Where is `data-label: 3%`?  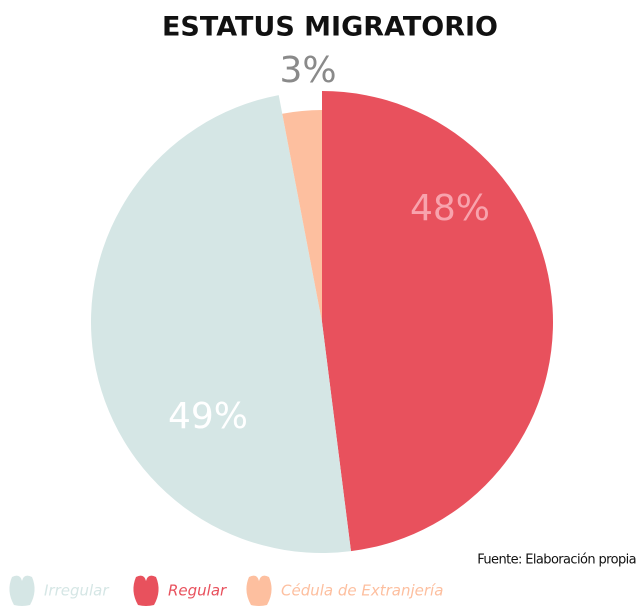 data-label: 3% is located at coordinates (307, 70).